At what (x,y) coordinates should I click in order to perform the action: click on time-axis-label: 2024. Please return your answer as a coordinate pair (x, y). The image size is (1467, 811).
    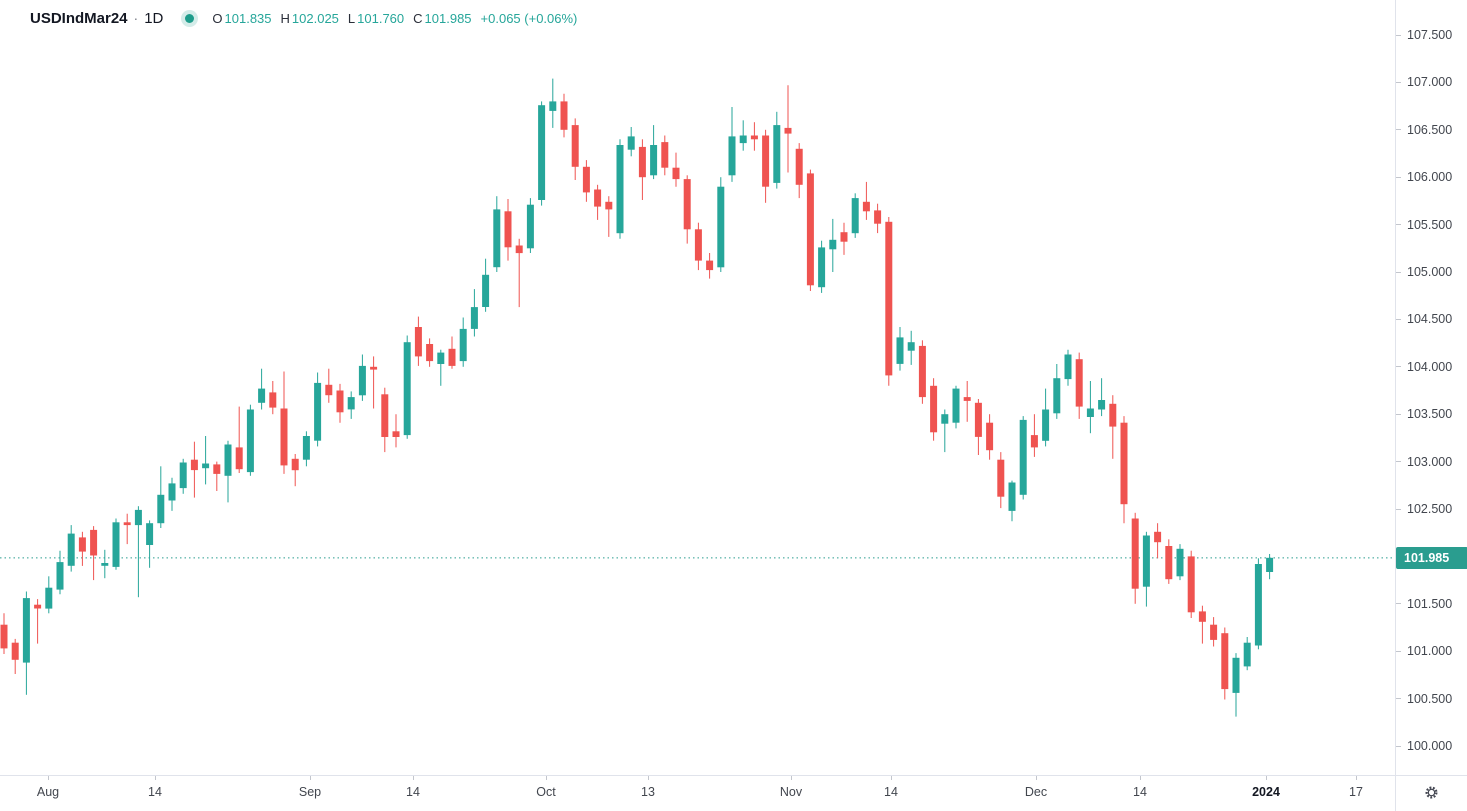
    Looking at the image, I should click on (1266, 792).